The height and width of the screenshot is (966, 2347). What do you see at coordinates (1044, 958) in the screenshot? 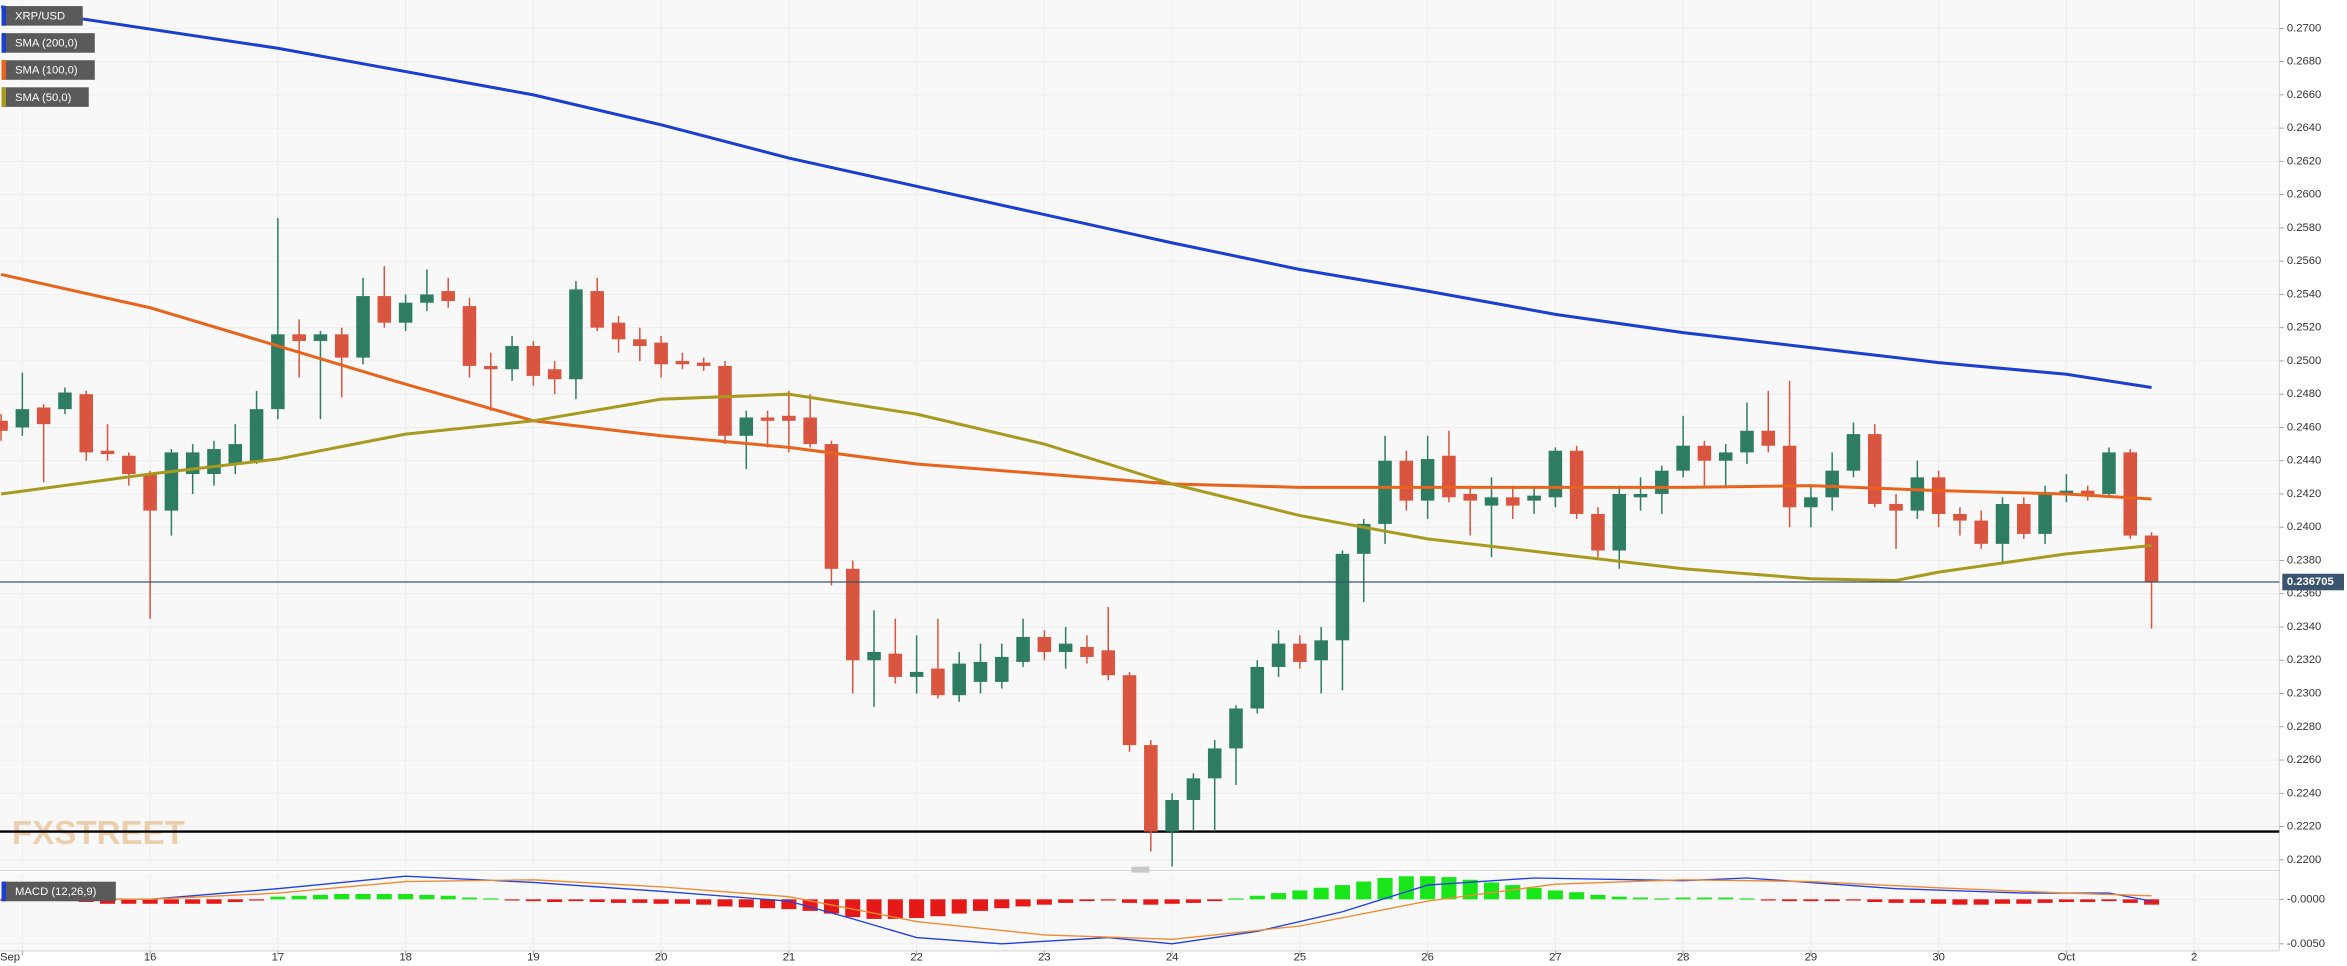
I see `x-tick-label: 23` at bounding box center [1044, 958].